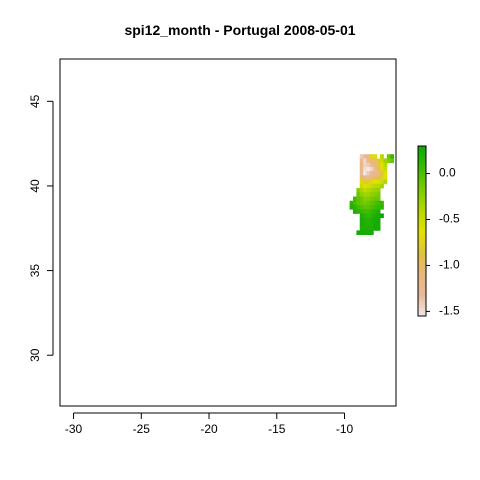 The image size is (480, 480). I want to click on y-tick-label: 40, so click(35, 186).